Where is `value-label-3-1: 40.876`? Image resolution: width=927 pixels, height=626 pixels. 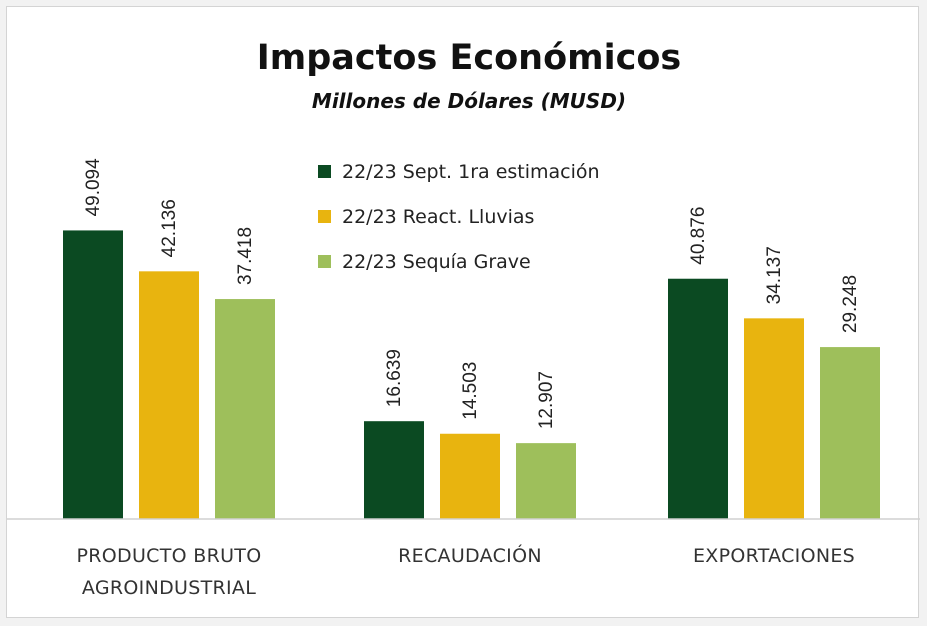 value-label-3-1: 40.876 is located at coordinates (698, 236).